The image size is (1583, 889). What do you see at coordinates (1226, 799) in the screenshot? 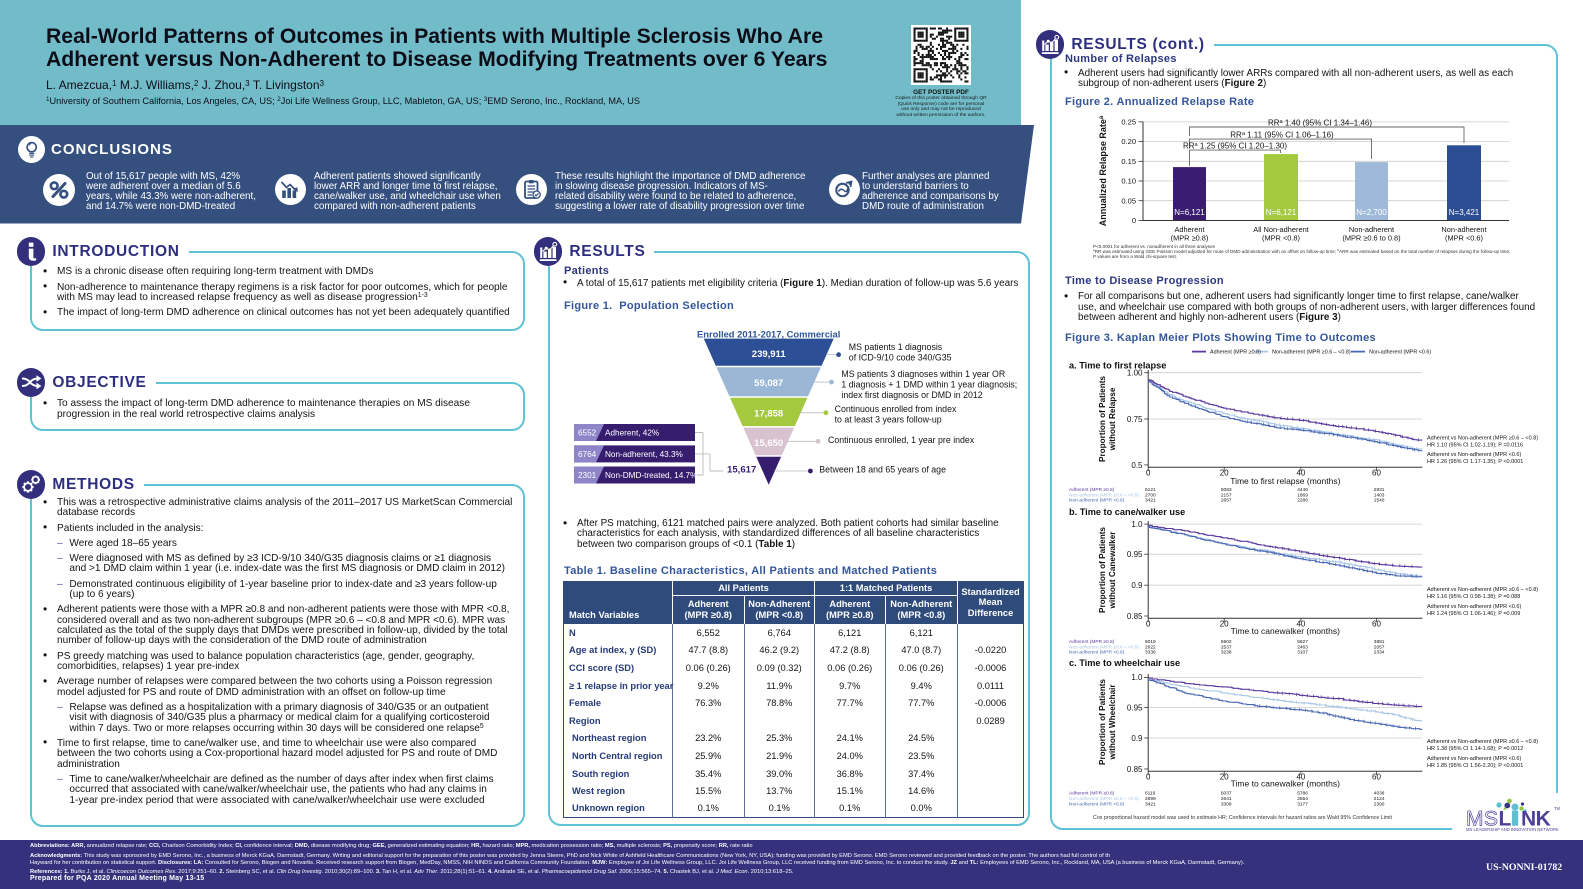
I see `svg-text: 2641` at bounding box center [1226, 799].